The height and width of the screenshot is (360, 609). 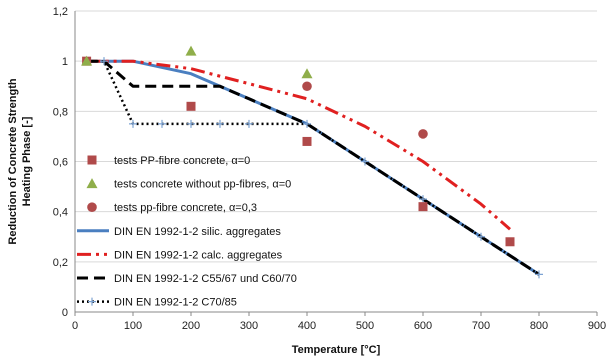 What do you see at coordinates (13, 161) in the screenshot?
I see `y-axis-title-line-1: Reduction of Concrete Strength` at bounding box center [13, 161].